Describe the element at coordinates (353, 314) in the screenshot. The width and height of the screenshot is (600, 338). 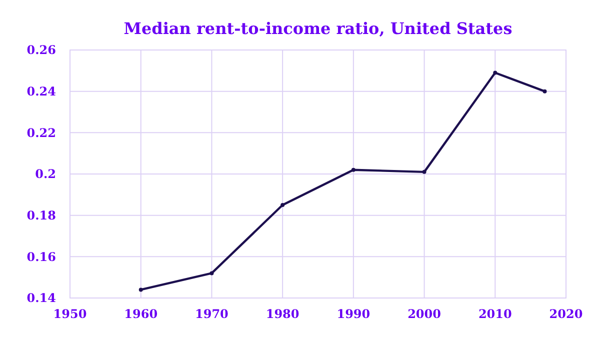
I see `x-tick-label: 1990` at that location.